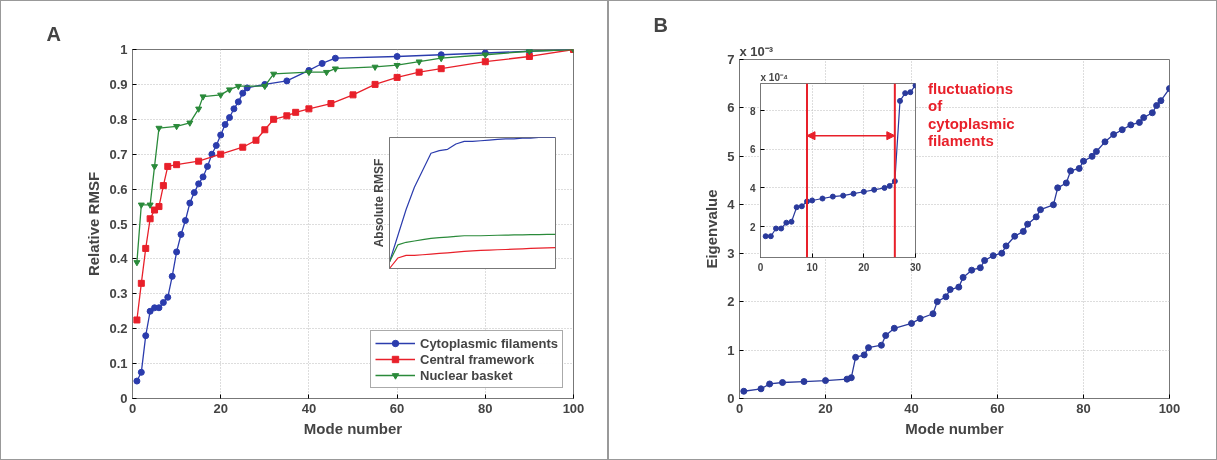 This screenshot has width=1217, height=460. Describe the element at coordinates (712, 229) in the screenshot. I see `y-axis-title: Eigenvalue` at that location.